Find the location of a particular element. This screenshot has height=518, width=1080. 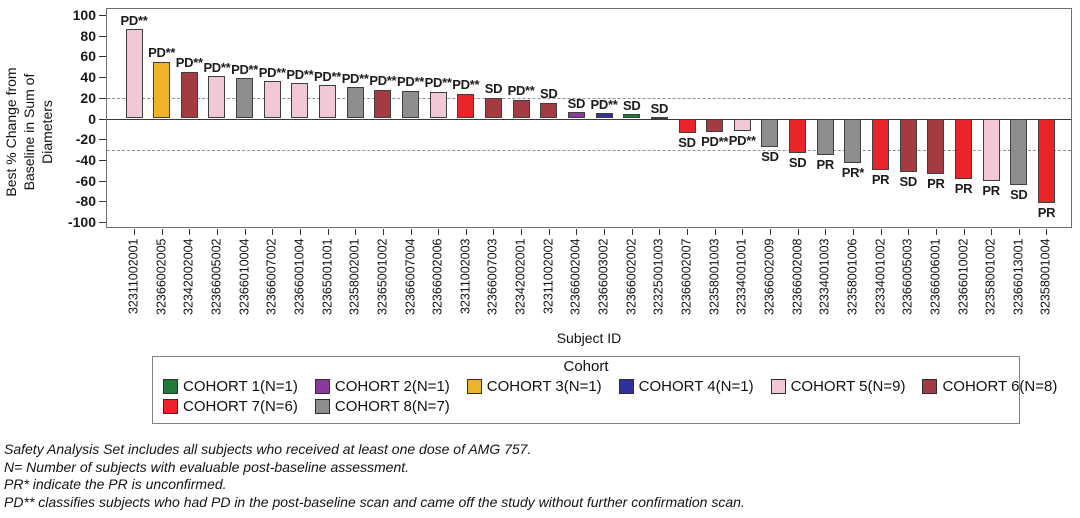

y-tick-label: 40 is located at coordinates (88, 77).